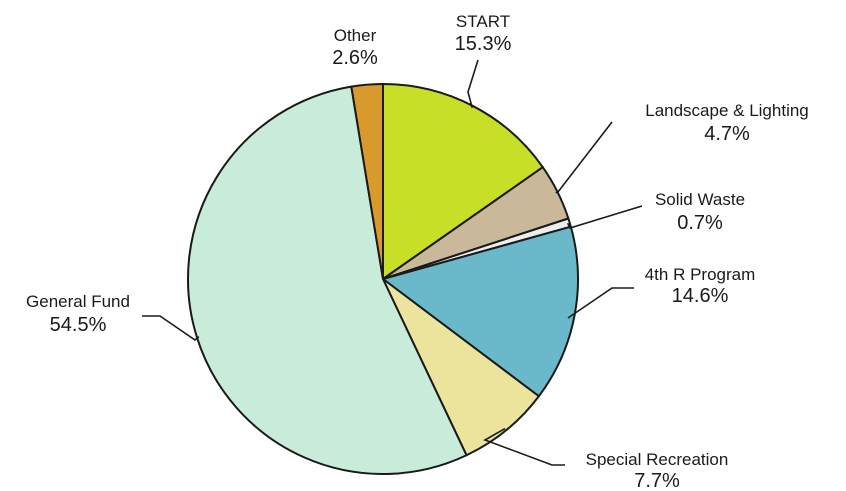  Describe the element at coordinates (727, 134) in the screenshot. I see `label-landscape-lighting-value: 4.7%` at that location.